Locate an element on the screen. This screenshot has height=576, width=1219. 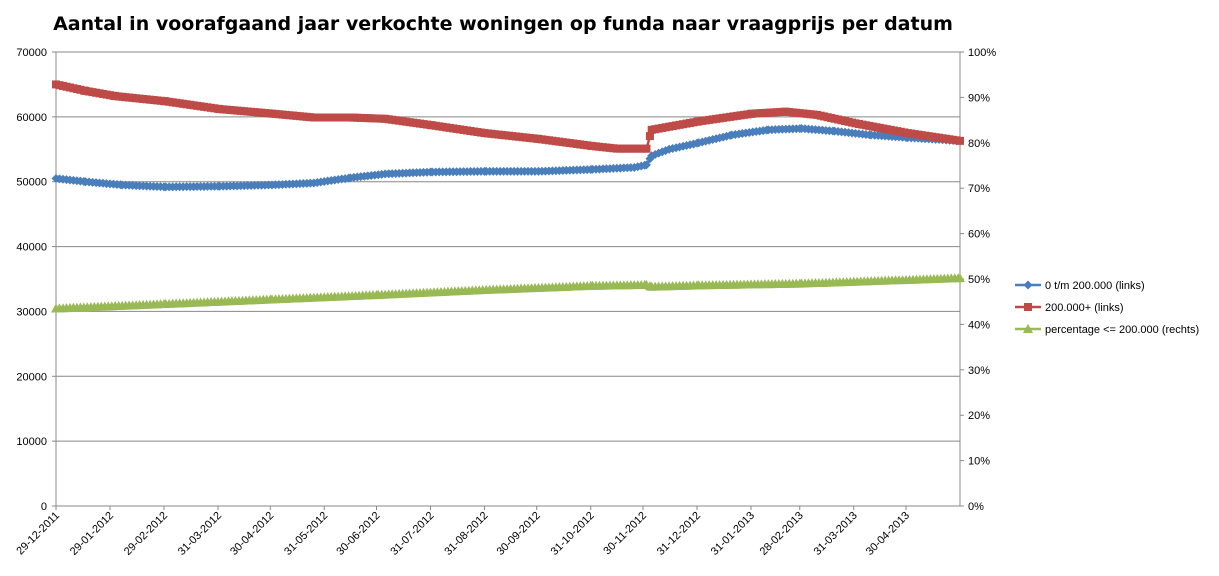
legend-label: percentage <= 200.000 (rechts) is located at coordinates (1122, 330).